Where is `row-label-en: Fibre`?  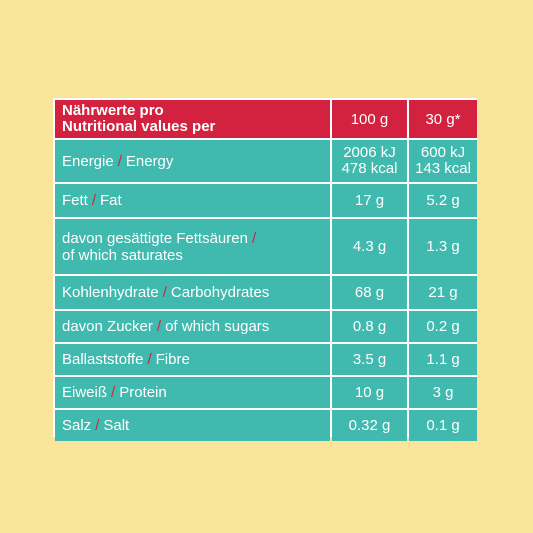 row-label-en: Fibre is located at coordinates (172, 359).